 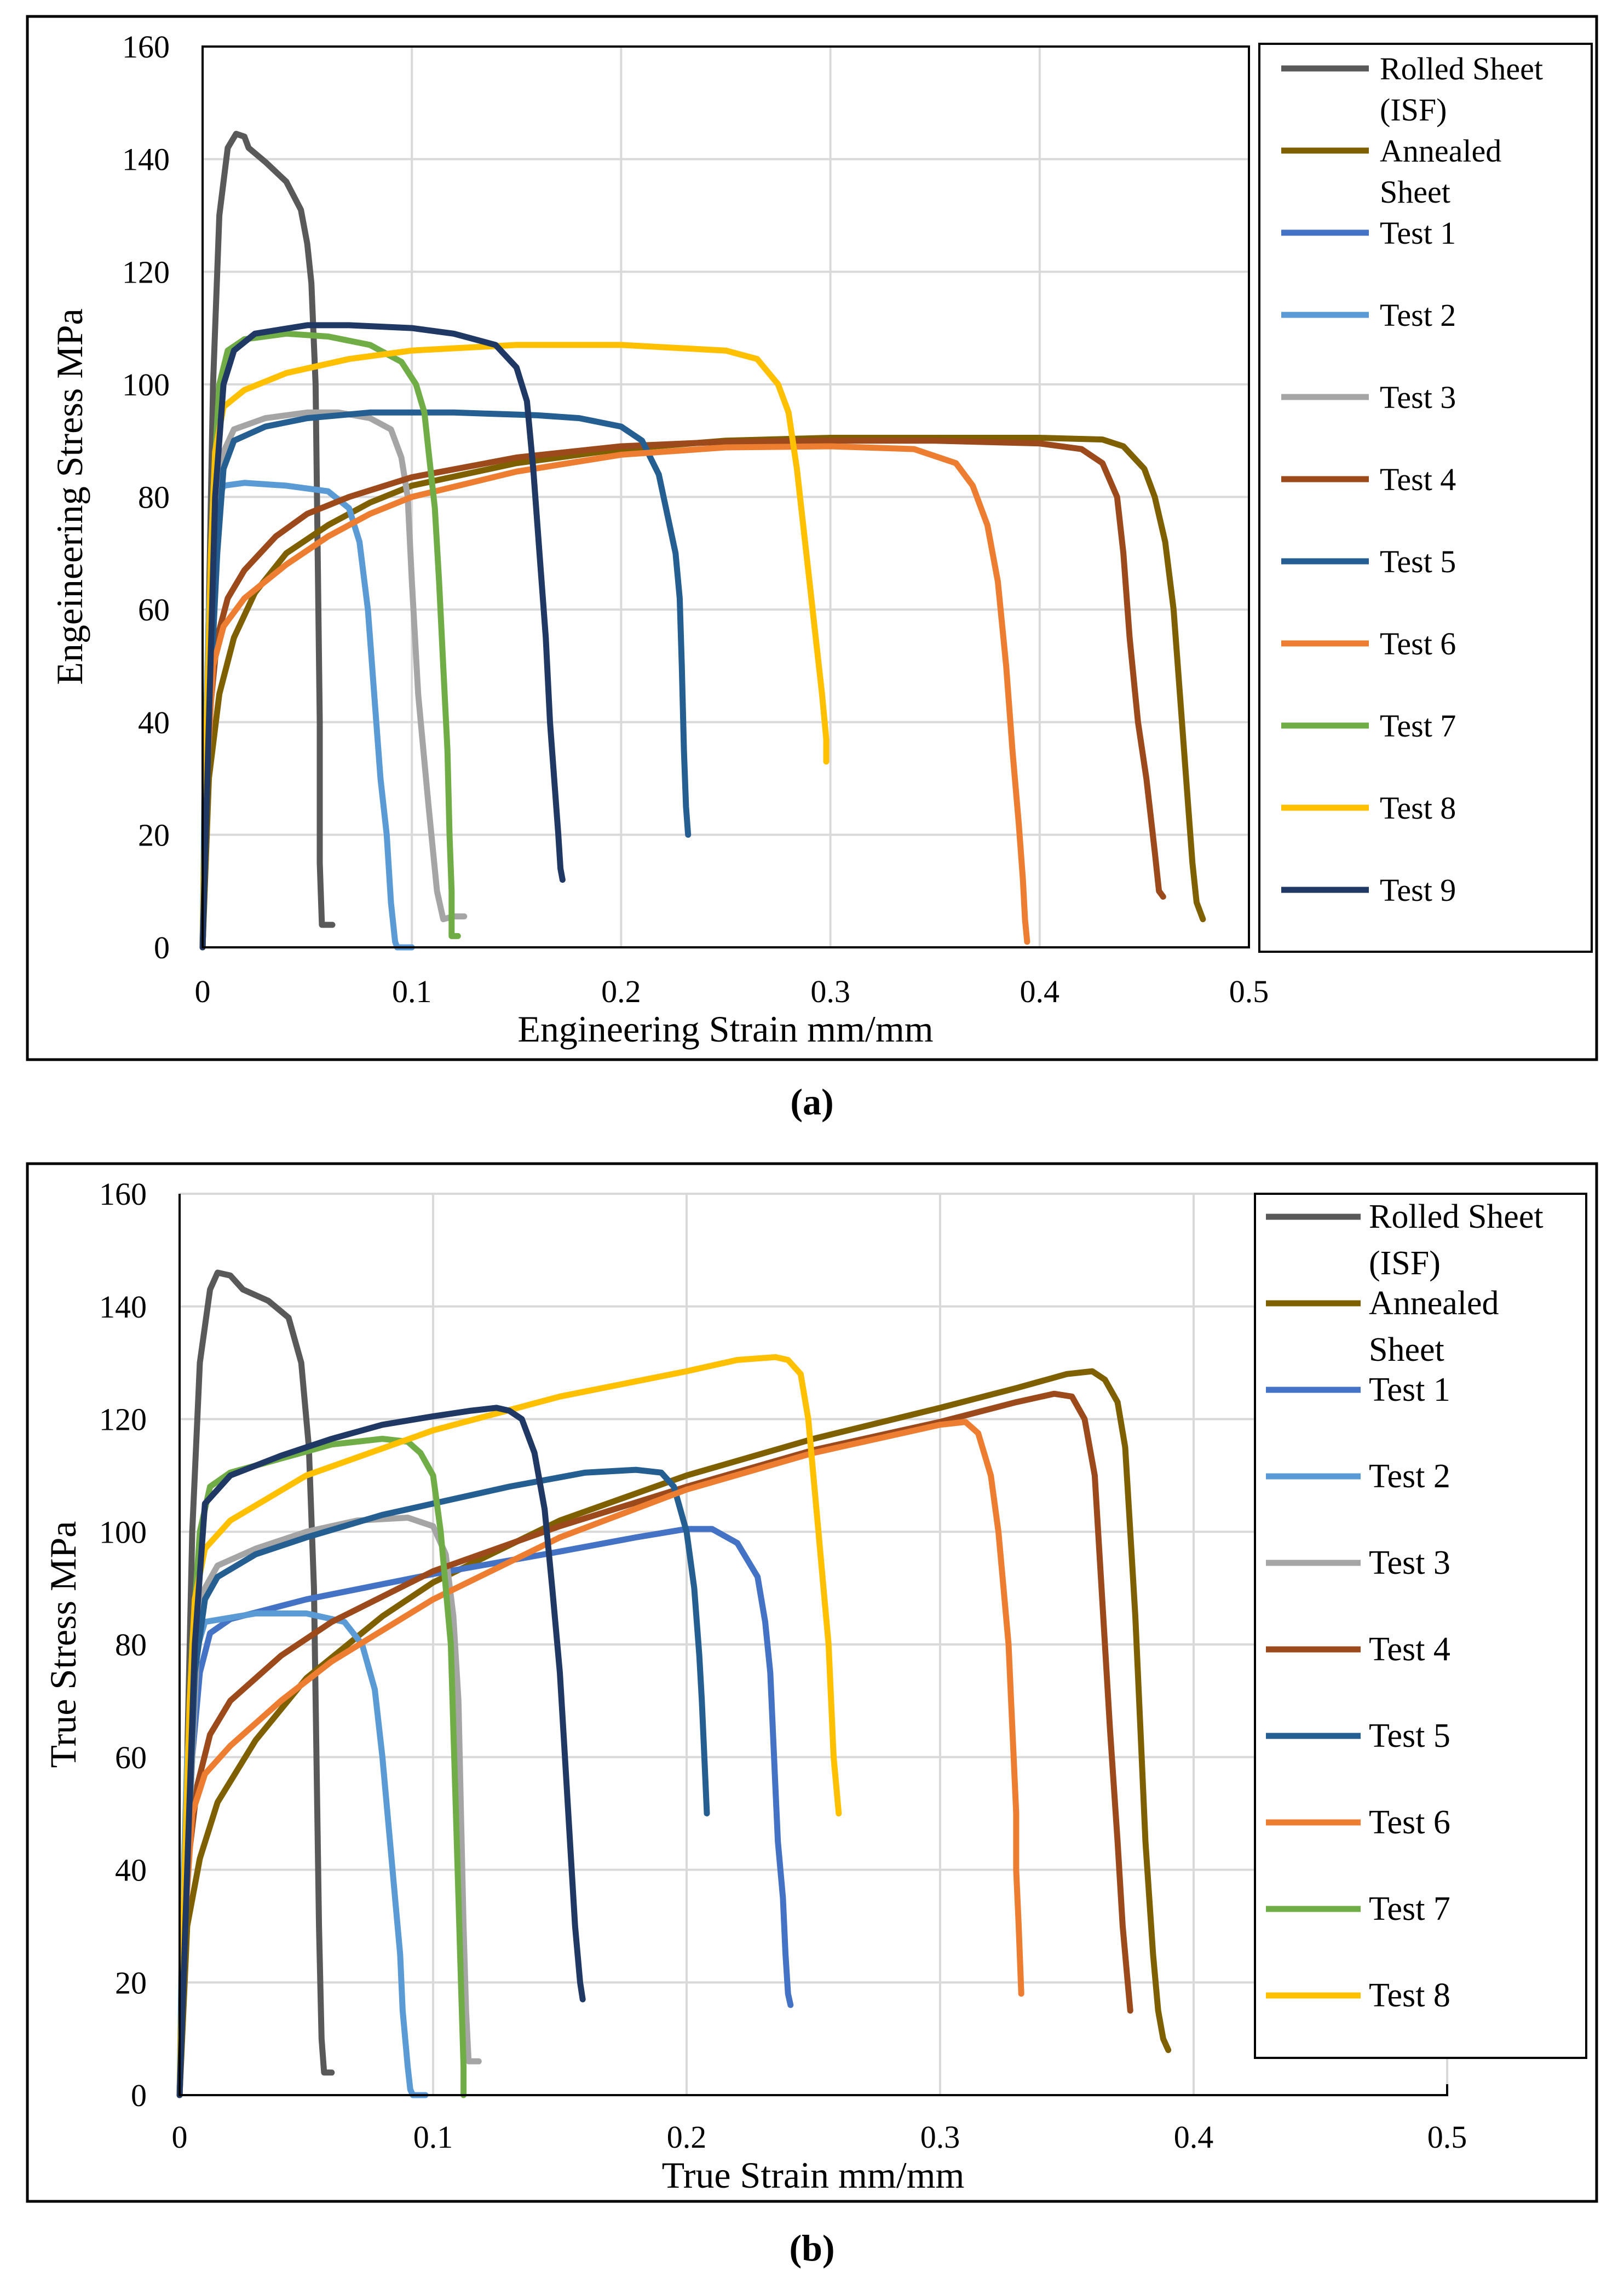 What do you see at coordinates (139, 2095) in the screenshot?
I see `panel-b-y-tick-label: 0` at bounding box center [139, 2095].